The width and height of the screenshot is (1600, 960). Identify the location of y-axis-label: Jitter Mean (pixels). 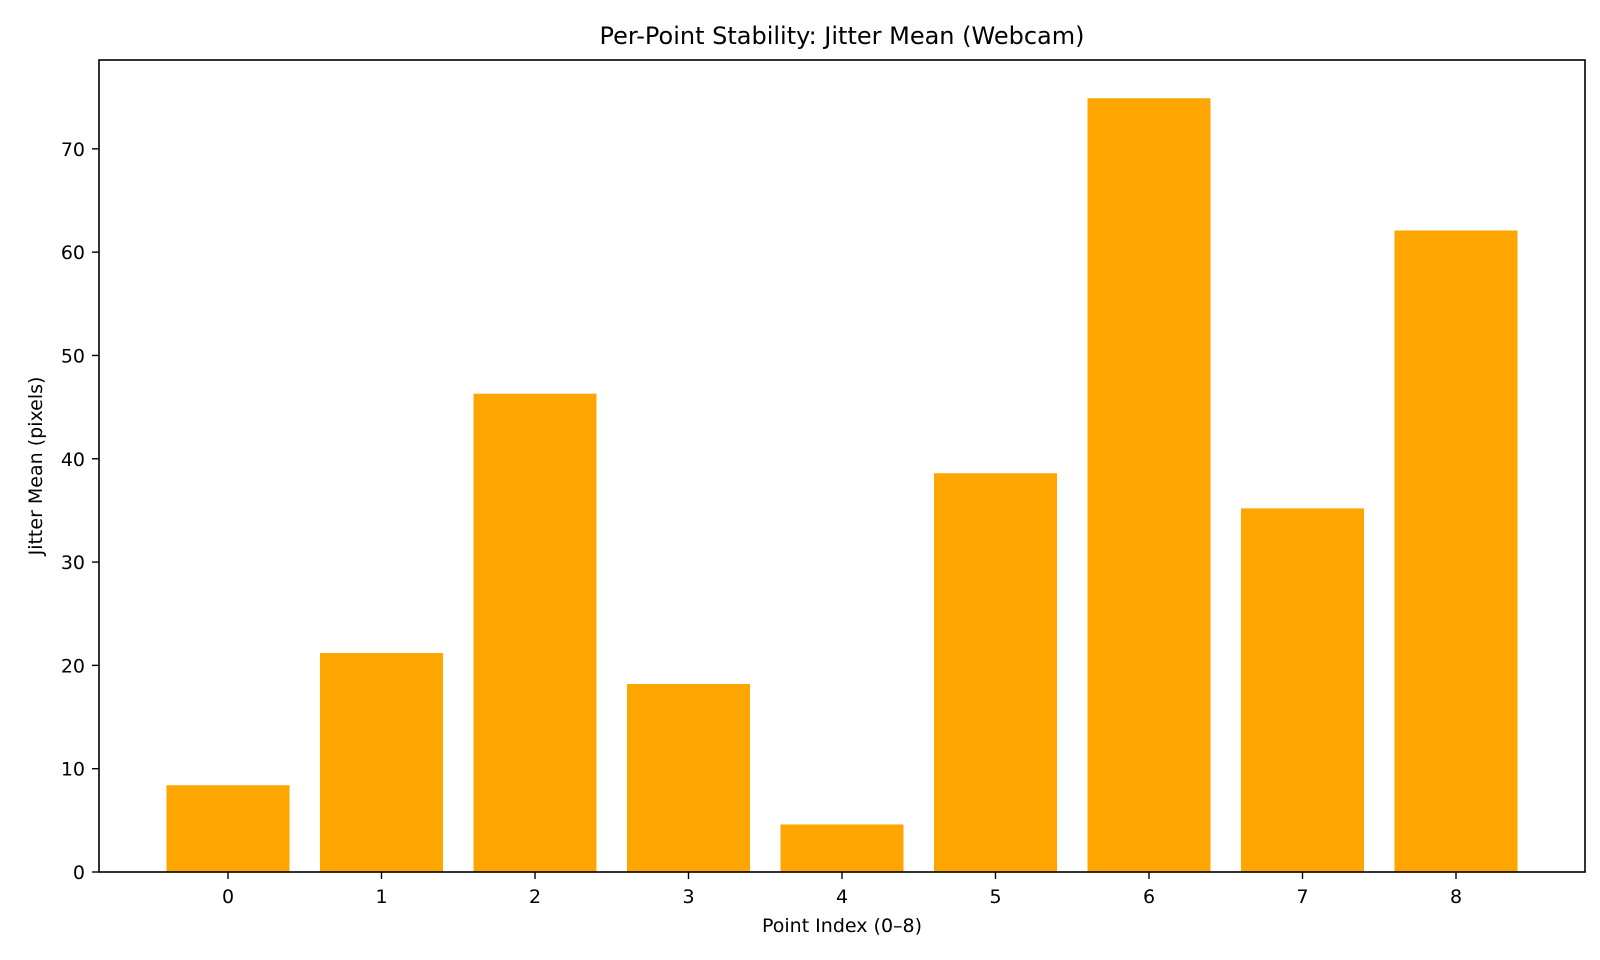
(36, 467).